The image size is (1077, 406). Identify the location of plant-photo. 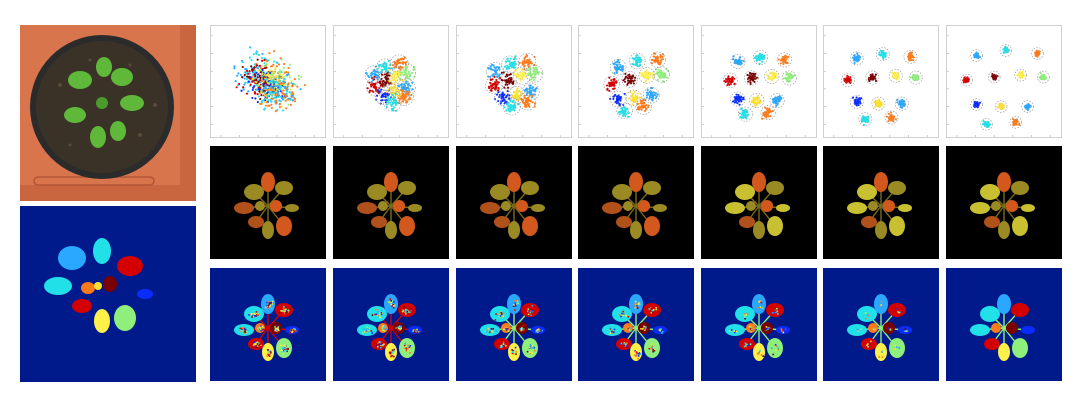
(108, 113).